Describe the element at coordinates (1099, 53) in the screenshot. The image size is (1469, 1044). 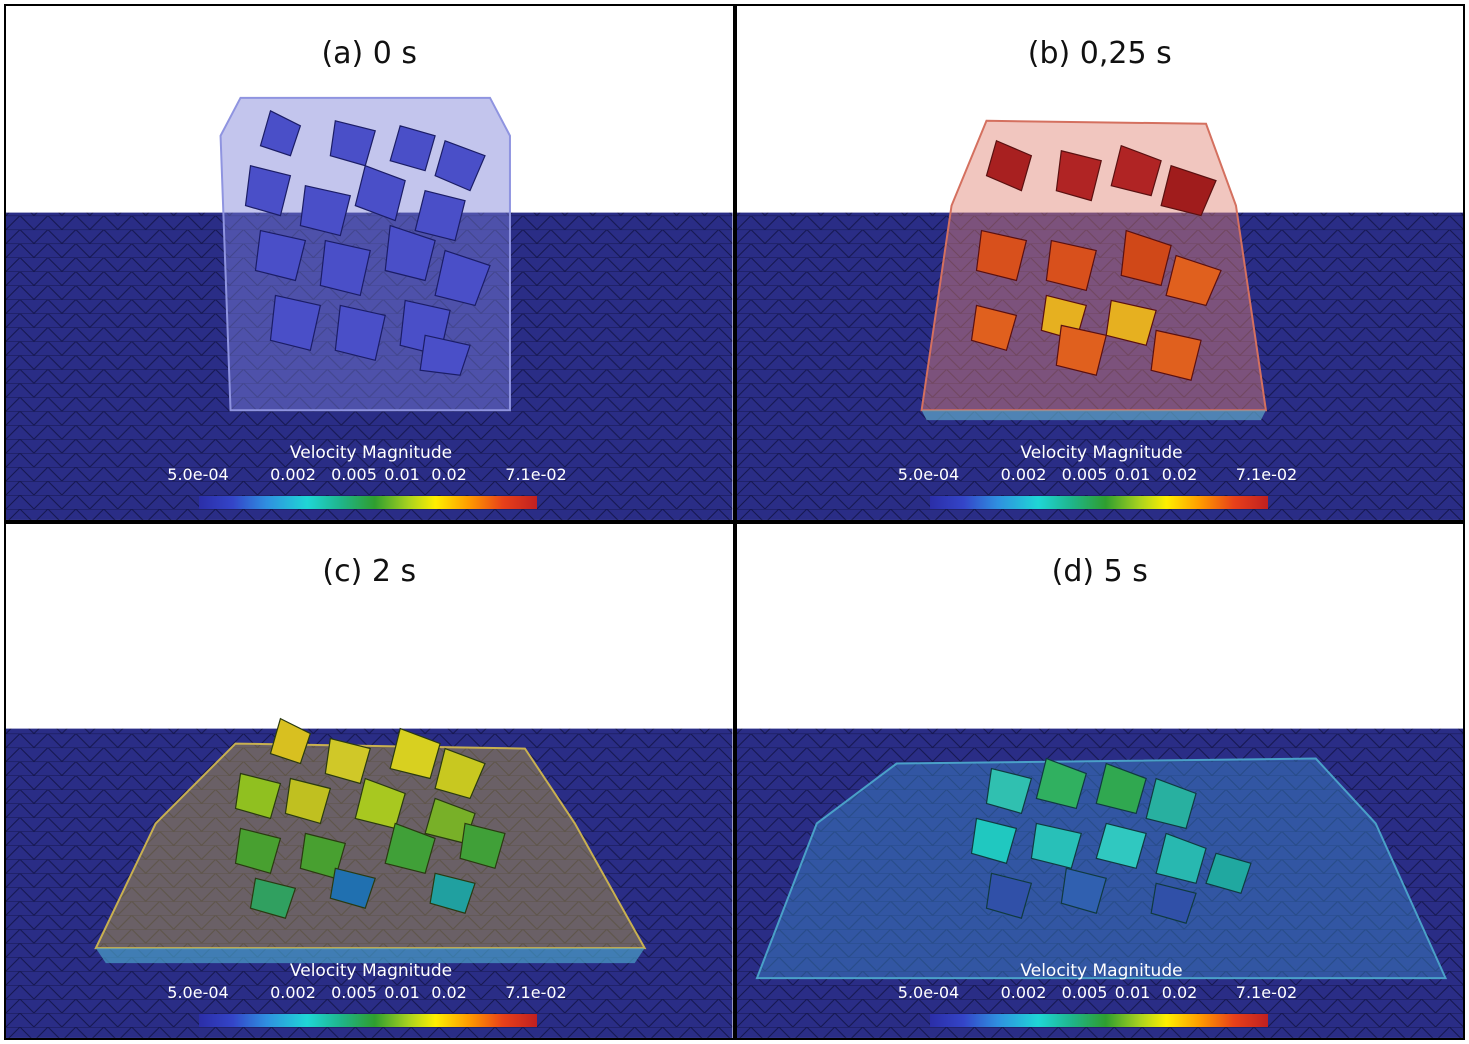
I see `panel-title: (b) 0,25 s` at that location.